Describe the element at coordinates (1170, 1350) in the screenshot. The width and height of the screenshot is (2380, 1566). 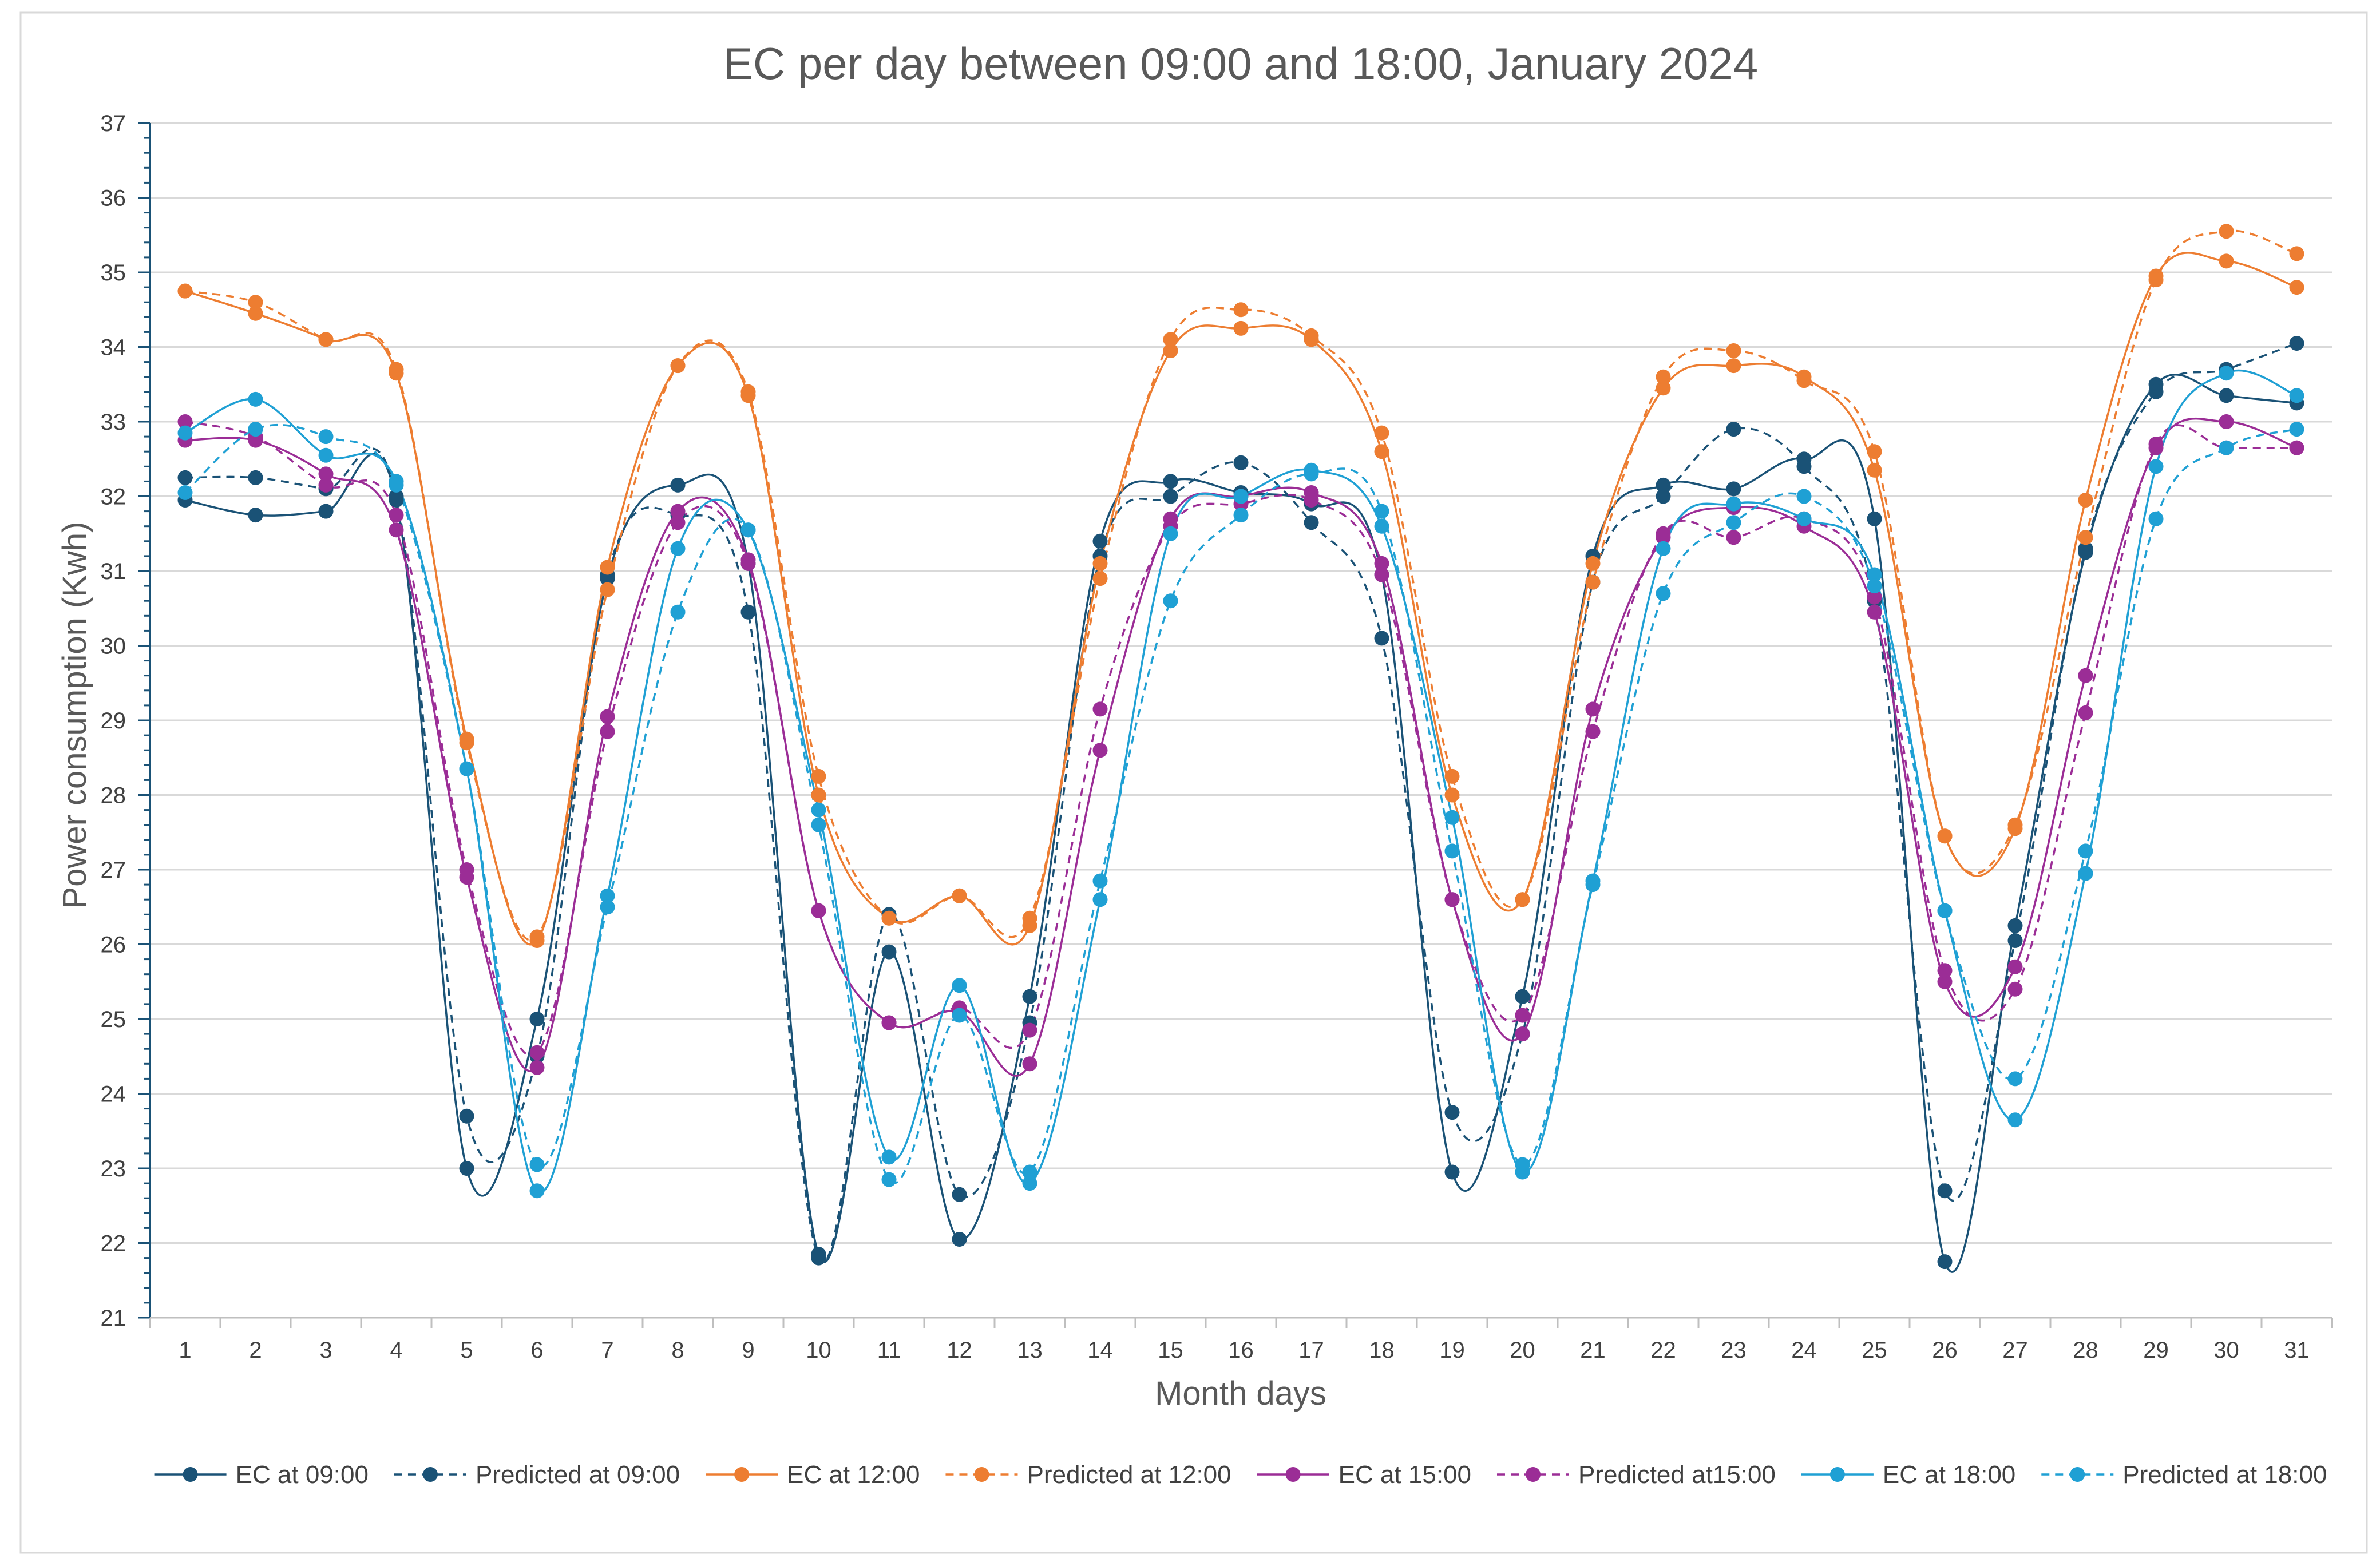
I see `x-tick-label: 15` at that location.